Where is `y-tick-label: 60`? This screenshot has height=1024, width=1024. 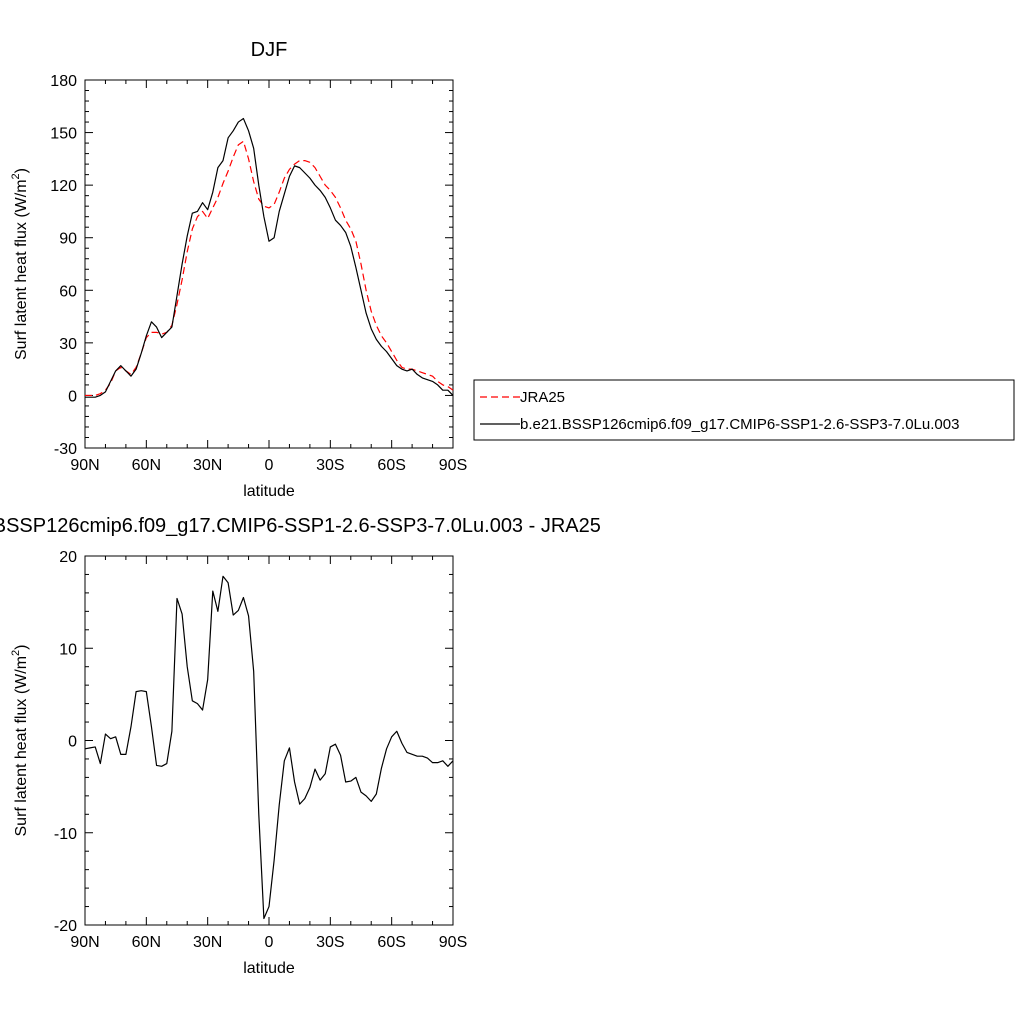
y-tick-label: 60 is located at coordinates (68, 291).